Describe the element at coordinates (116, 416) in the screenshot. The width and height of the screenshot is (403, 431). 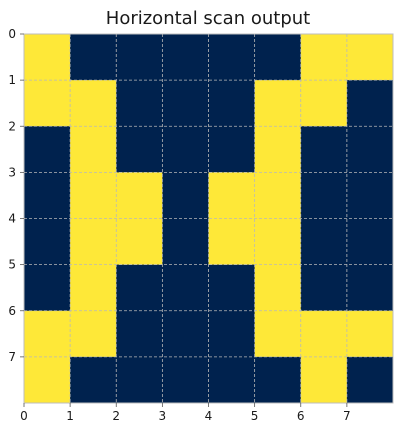
I see `x-tick-label: 2` at that location.